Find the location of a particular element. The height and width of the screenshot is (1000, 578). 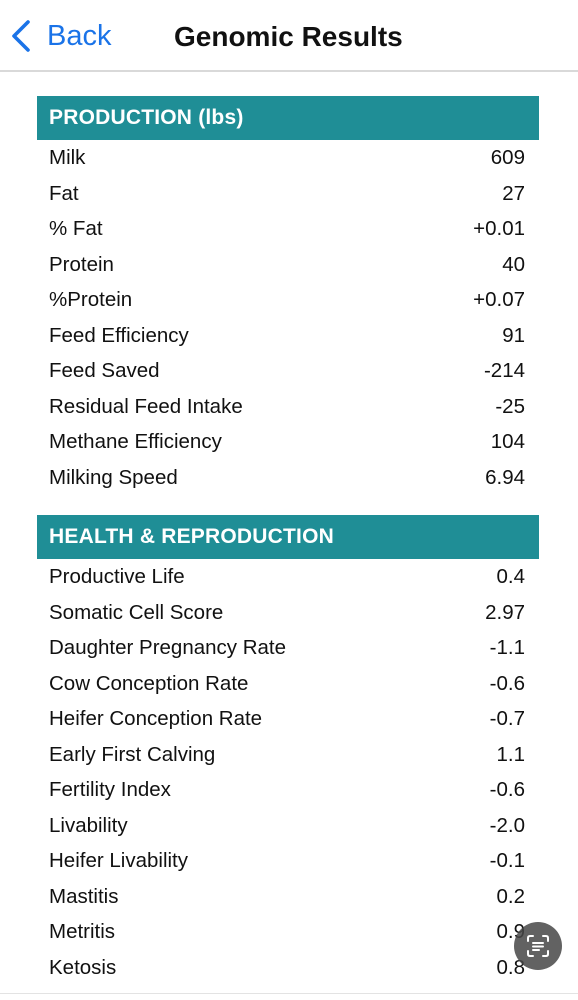

row-label: Early First Calving is located at coordinates (132, 754).